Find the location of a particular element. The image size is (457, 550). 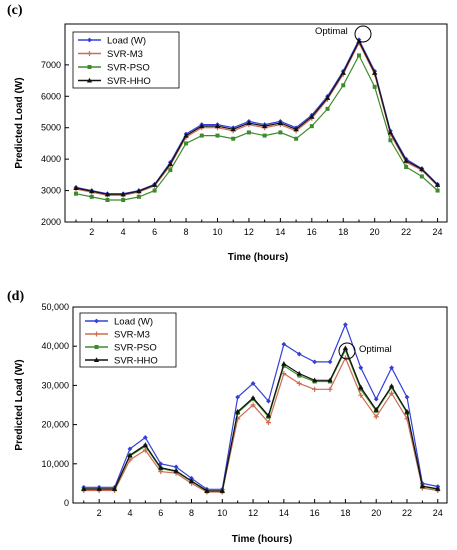

y-axis: 2000 3000 4000 5000 6000 7000 is located at coordinates (55, 143).